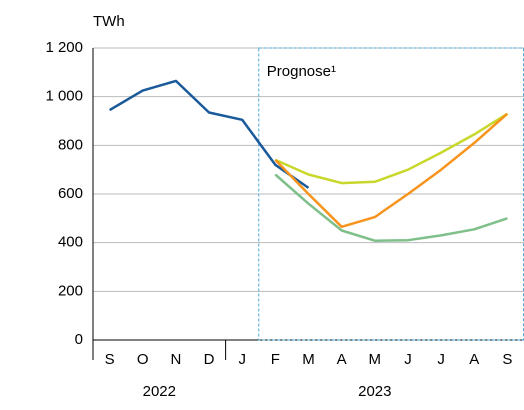 Image resolution: width=524 pixels, height=410 pixels. What do you see at coordinates (209, 359) in the screenshot?
I see `x-tick-label: D` at bounding box center [209, 359].